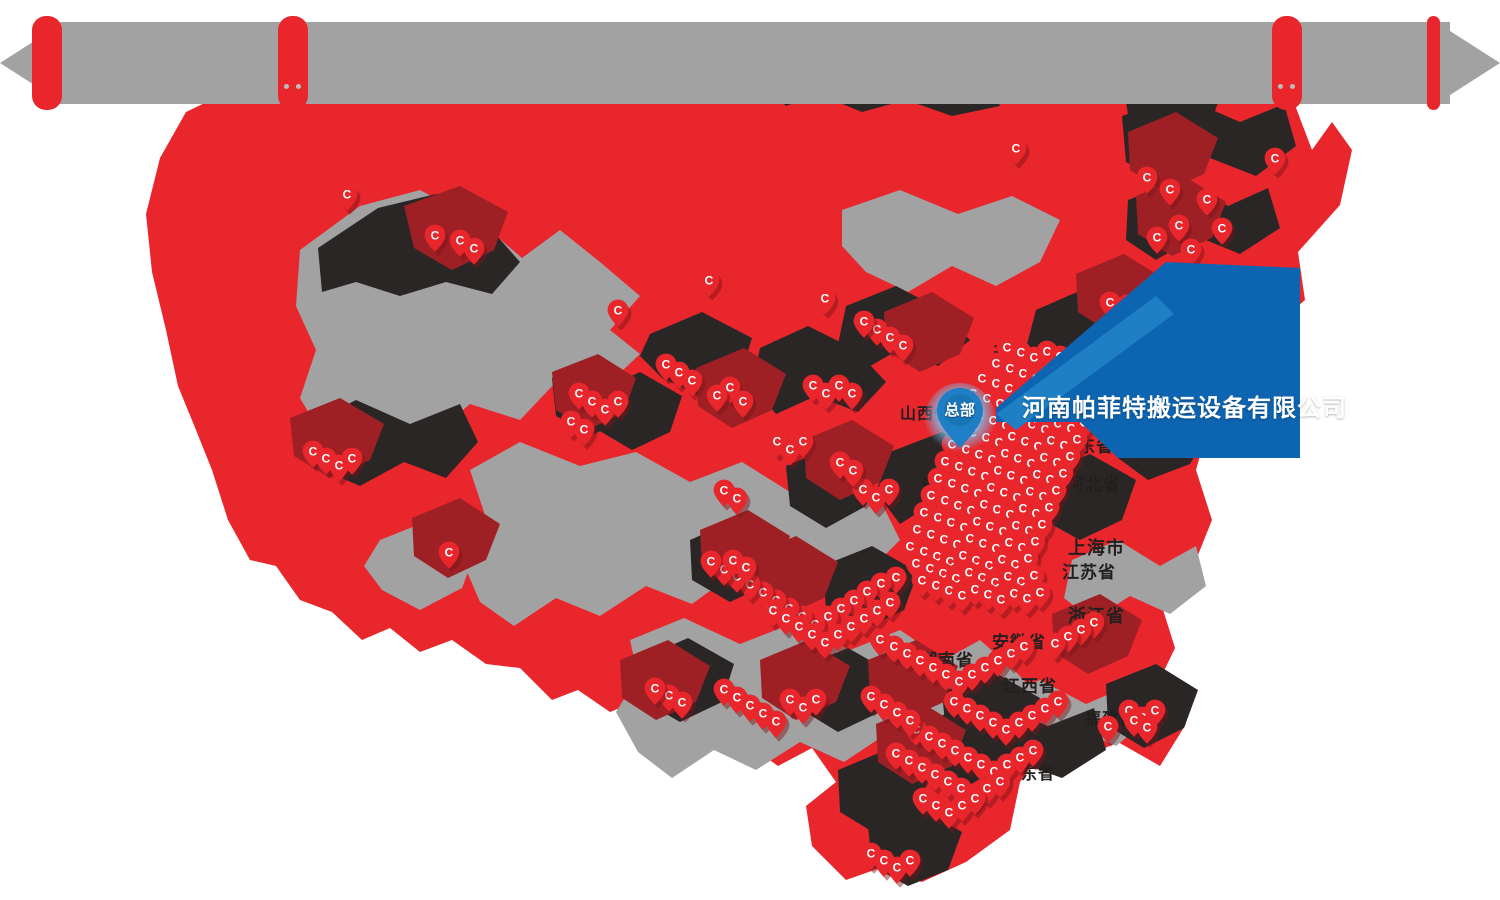  What do you see at coordinates (1085, 363) in the screenshot?
I see `banner-leader-line` at bounding box center [1085, 363].